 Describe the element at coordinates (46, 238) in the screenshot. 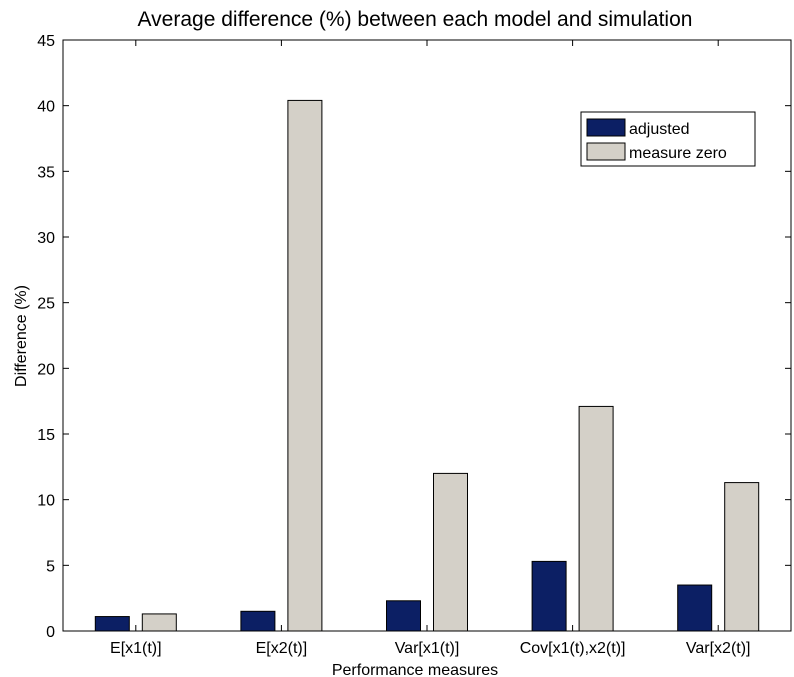

I see `y-tick-label: 30` at that location.